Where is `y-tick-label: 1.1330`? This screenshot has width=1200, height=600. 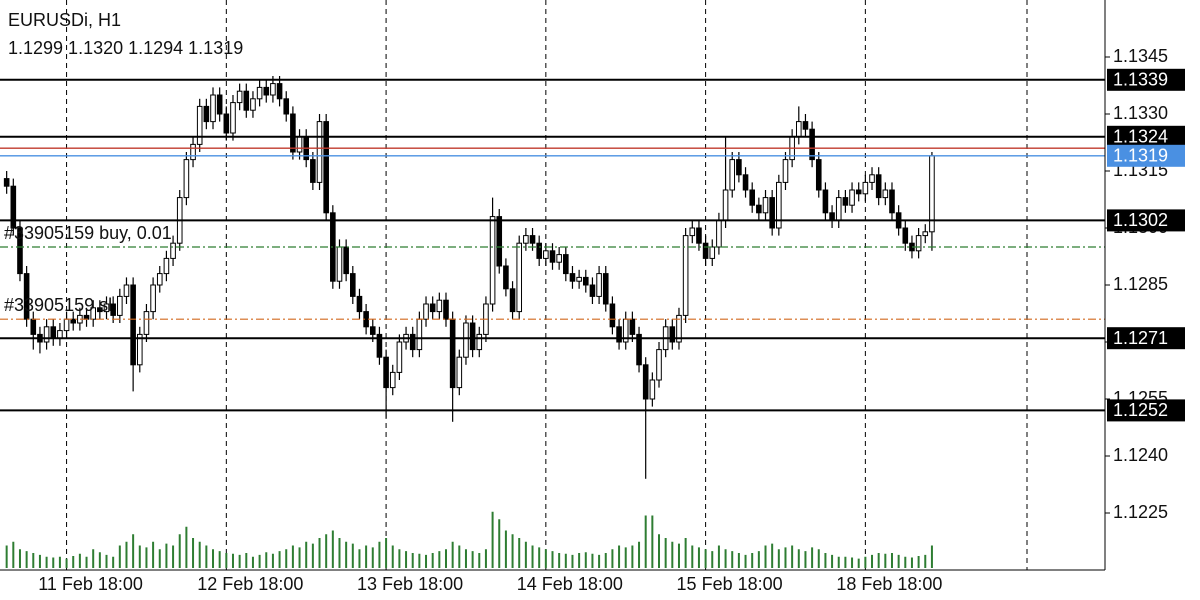
y-tick-label: 1.1330 is located at coordinates (1140, 113).